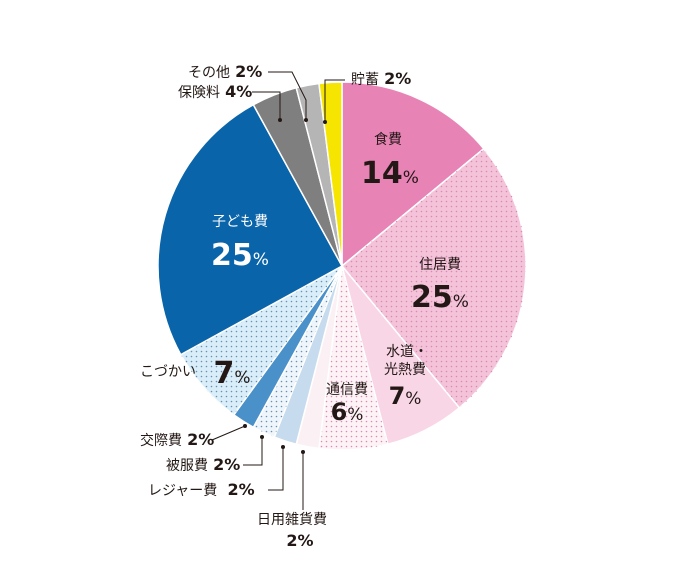 The image size is (680, 582). I want to click on label-allowance-pct: 7%, so click(231, 374).